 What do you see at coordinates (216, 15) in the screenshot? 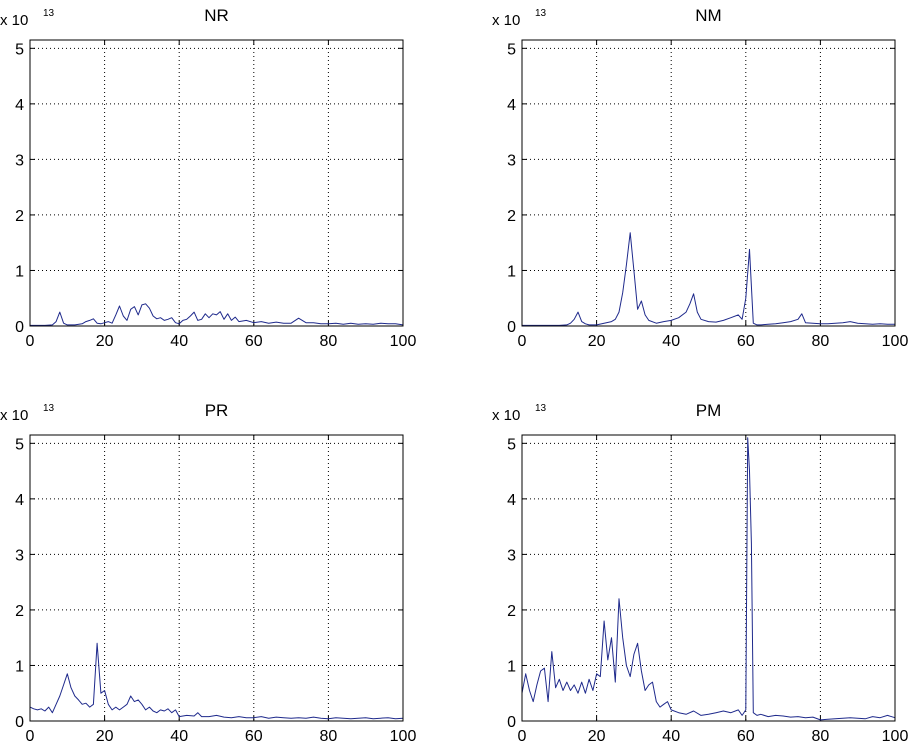
I see `chart-title: NR` at bounding box center [216, 15].